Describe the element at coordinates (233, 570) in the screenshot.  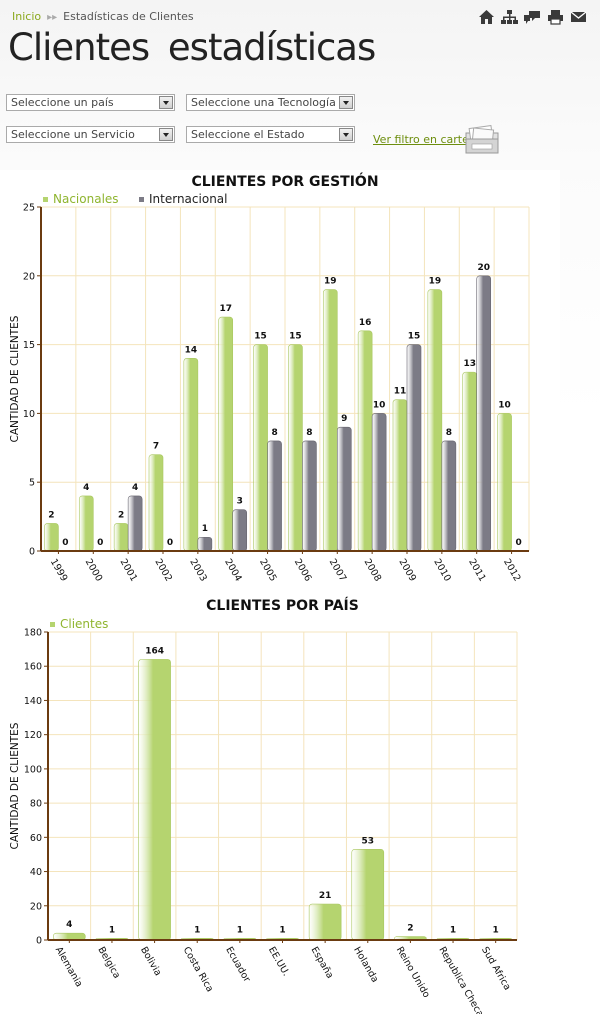
I see `x-tick-label: 2004` at that location.